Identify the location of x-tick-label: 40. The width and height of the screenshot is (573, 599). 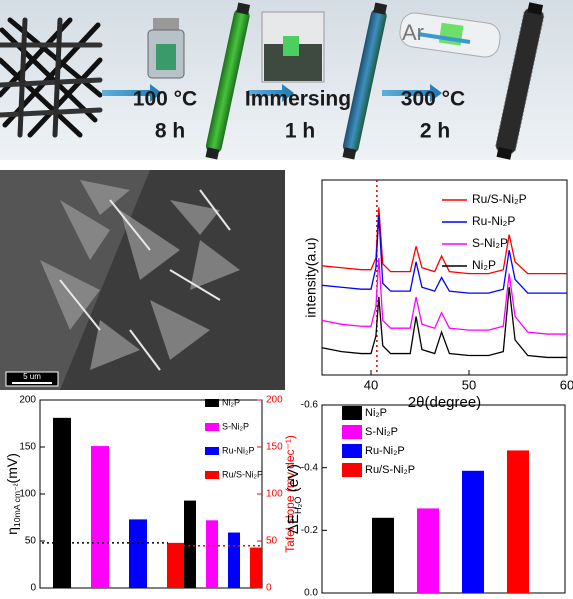
(371, 384).